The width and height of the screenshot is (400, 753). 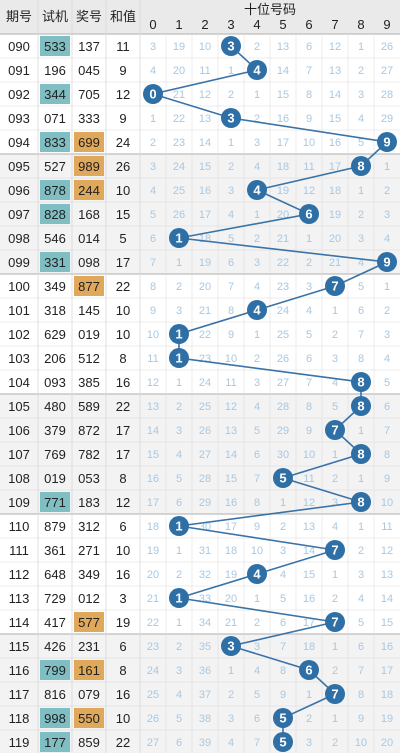 What do you see at coordinates (257, 310) in the screenshot?
I see `tens-ball: 4` at bounding box center [257, 310].